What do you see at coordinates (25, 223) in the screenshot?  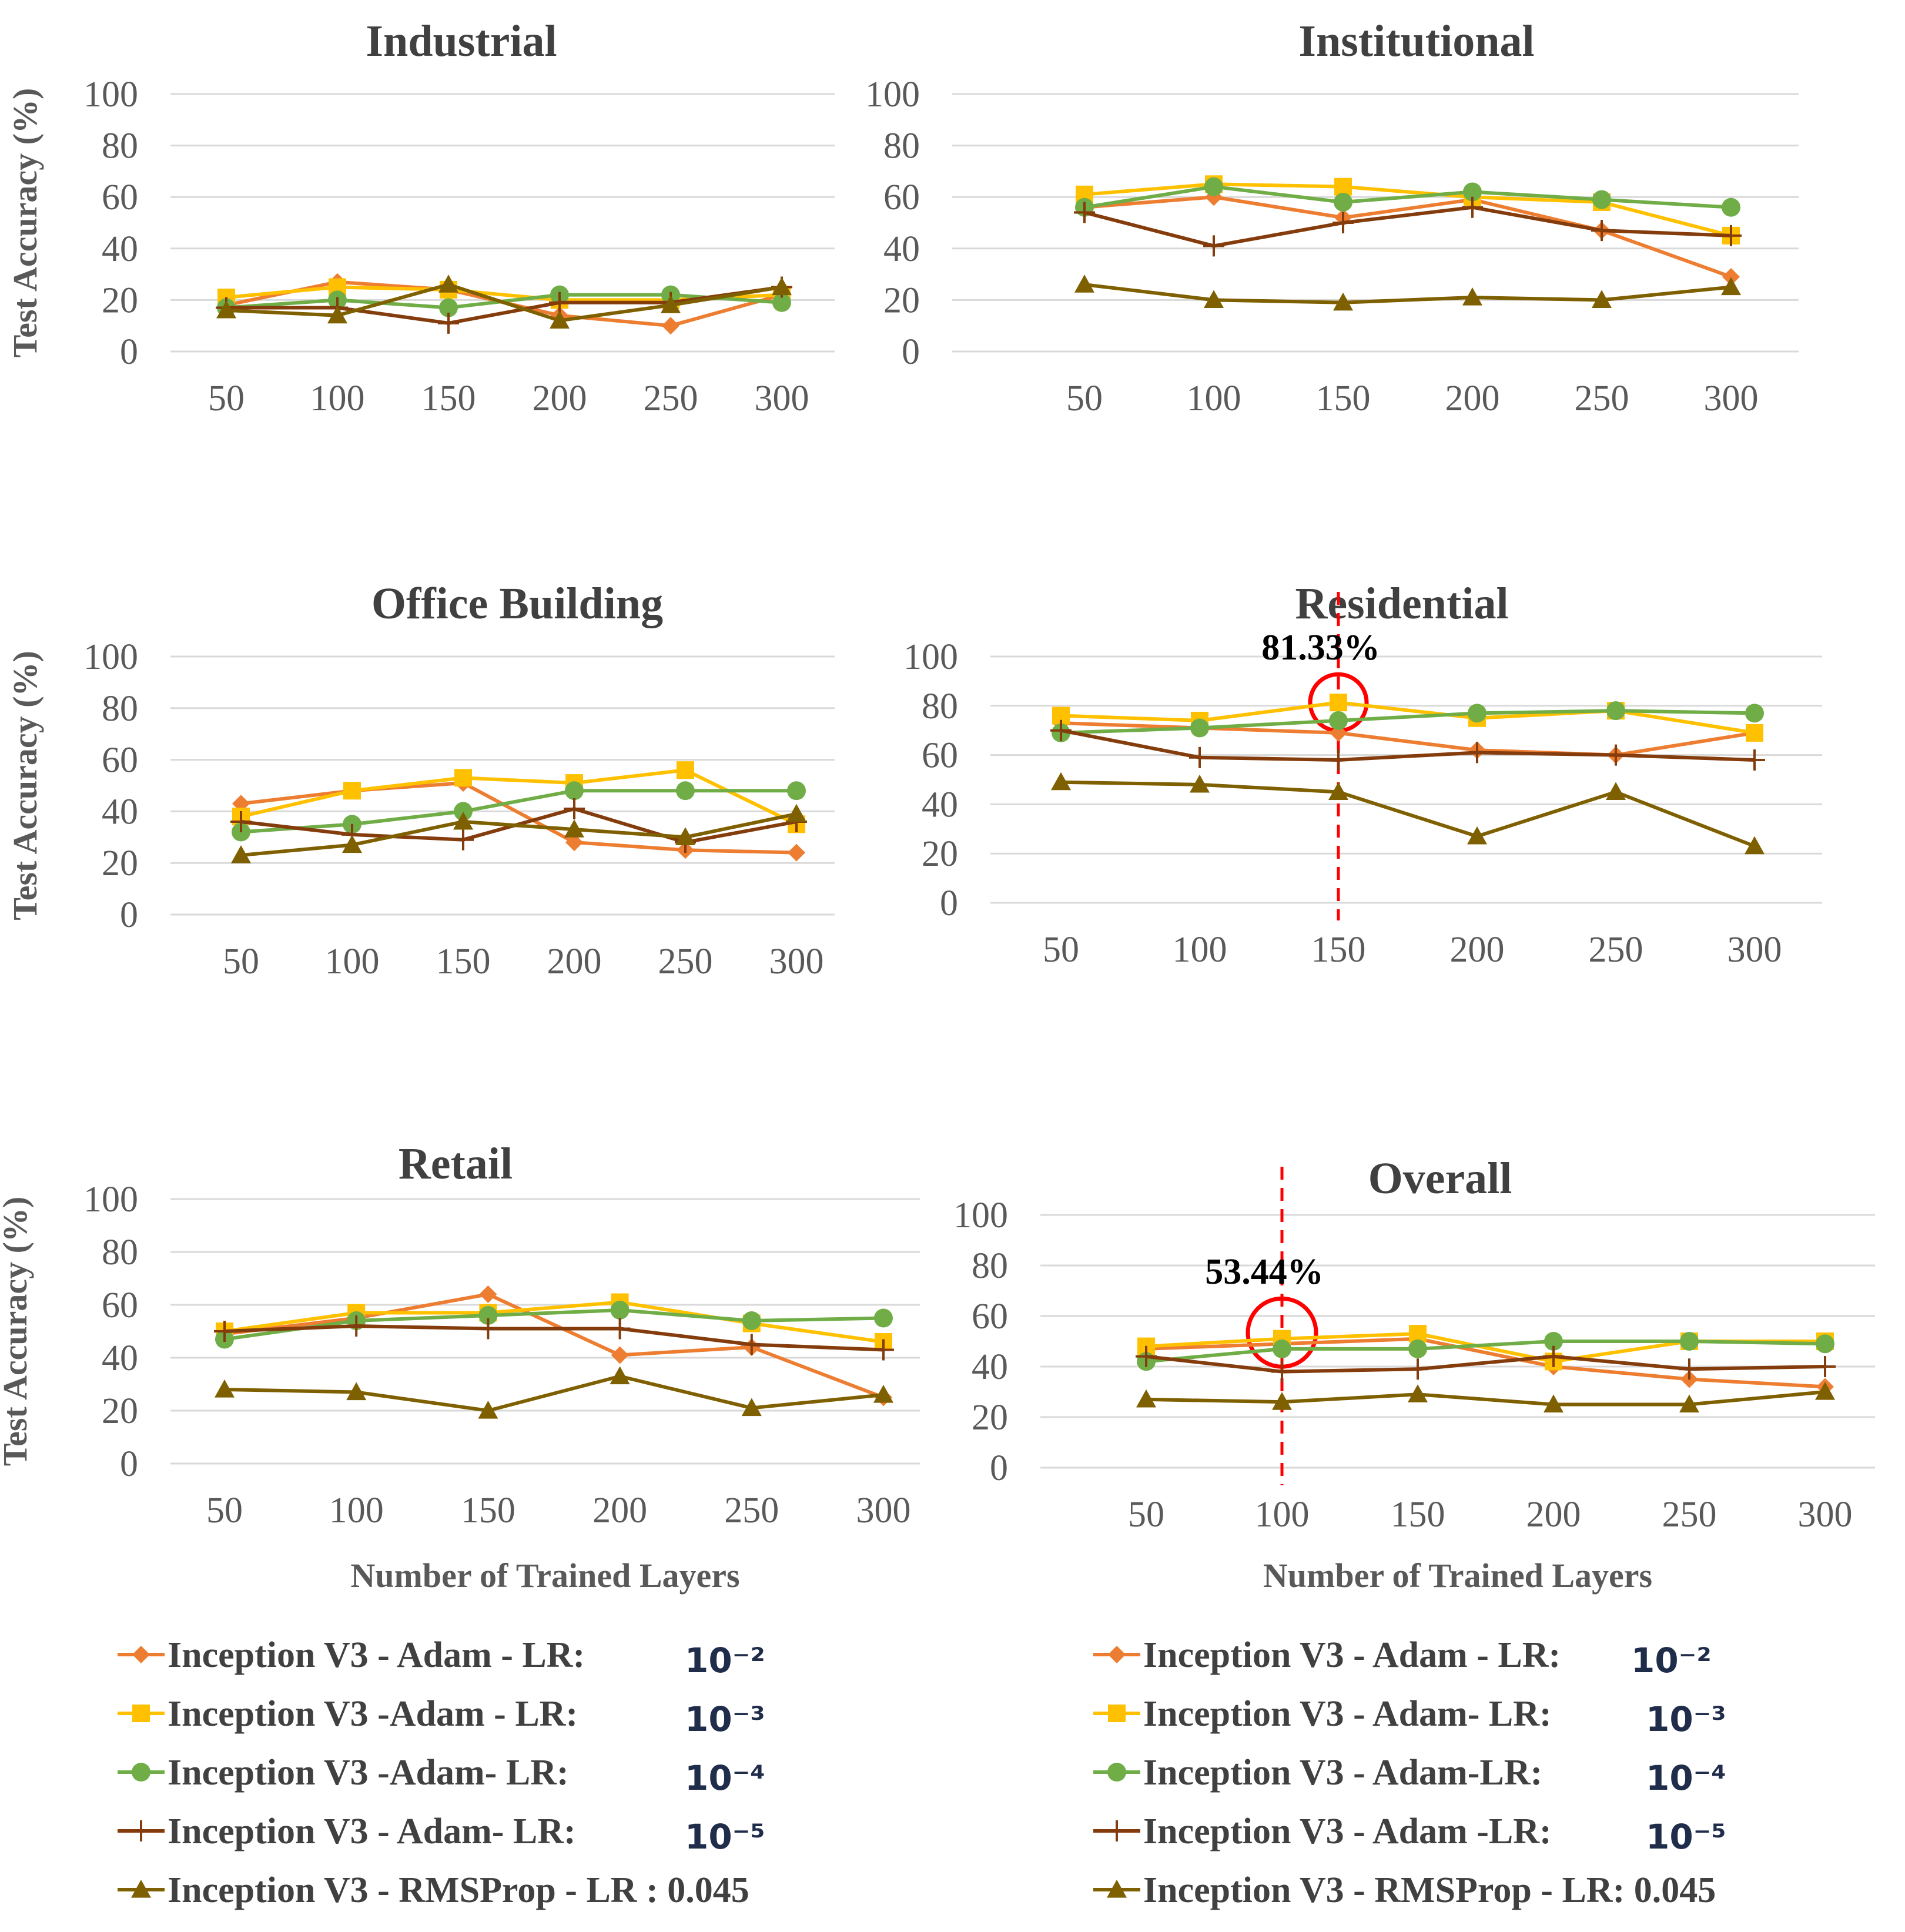 I see `y-axis-label: Test Accuracy (%)` at bounding box center [25, 223].